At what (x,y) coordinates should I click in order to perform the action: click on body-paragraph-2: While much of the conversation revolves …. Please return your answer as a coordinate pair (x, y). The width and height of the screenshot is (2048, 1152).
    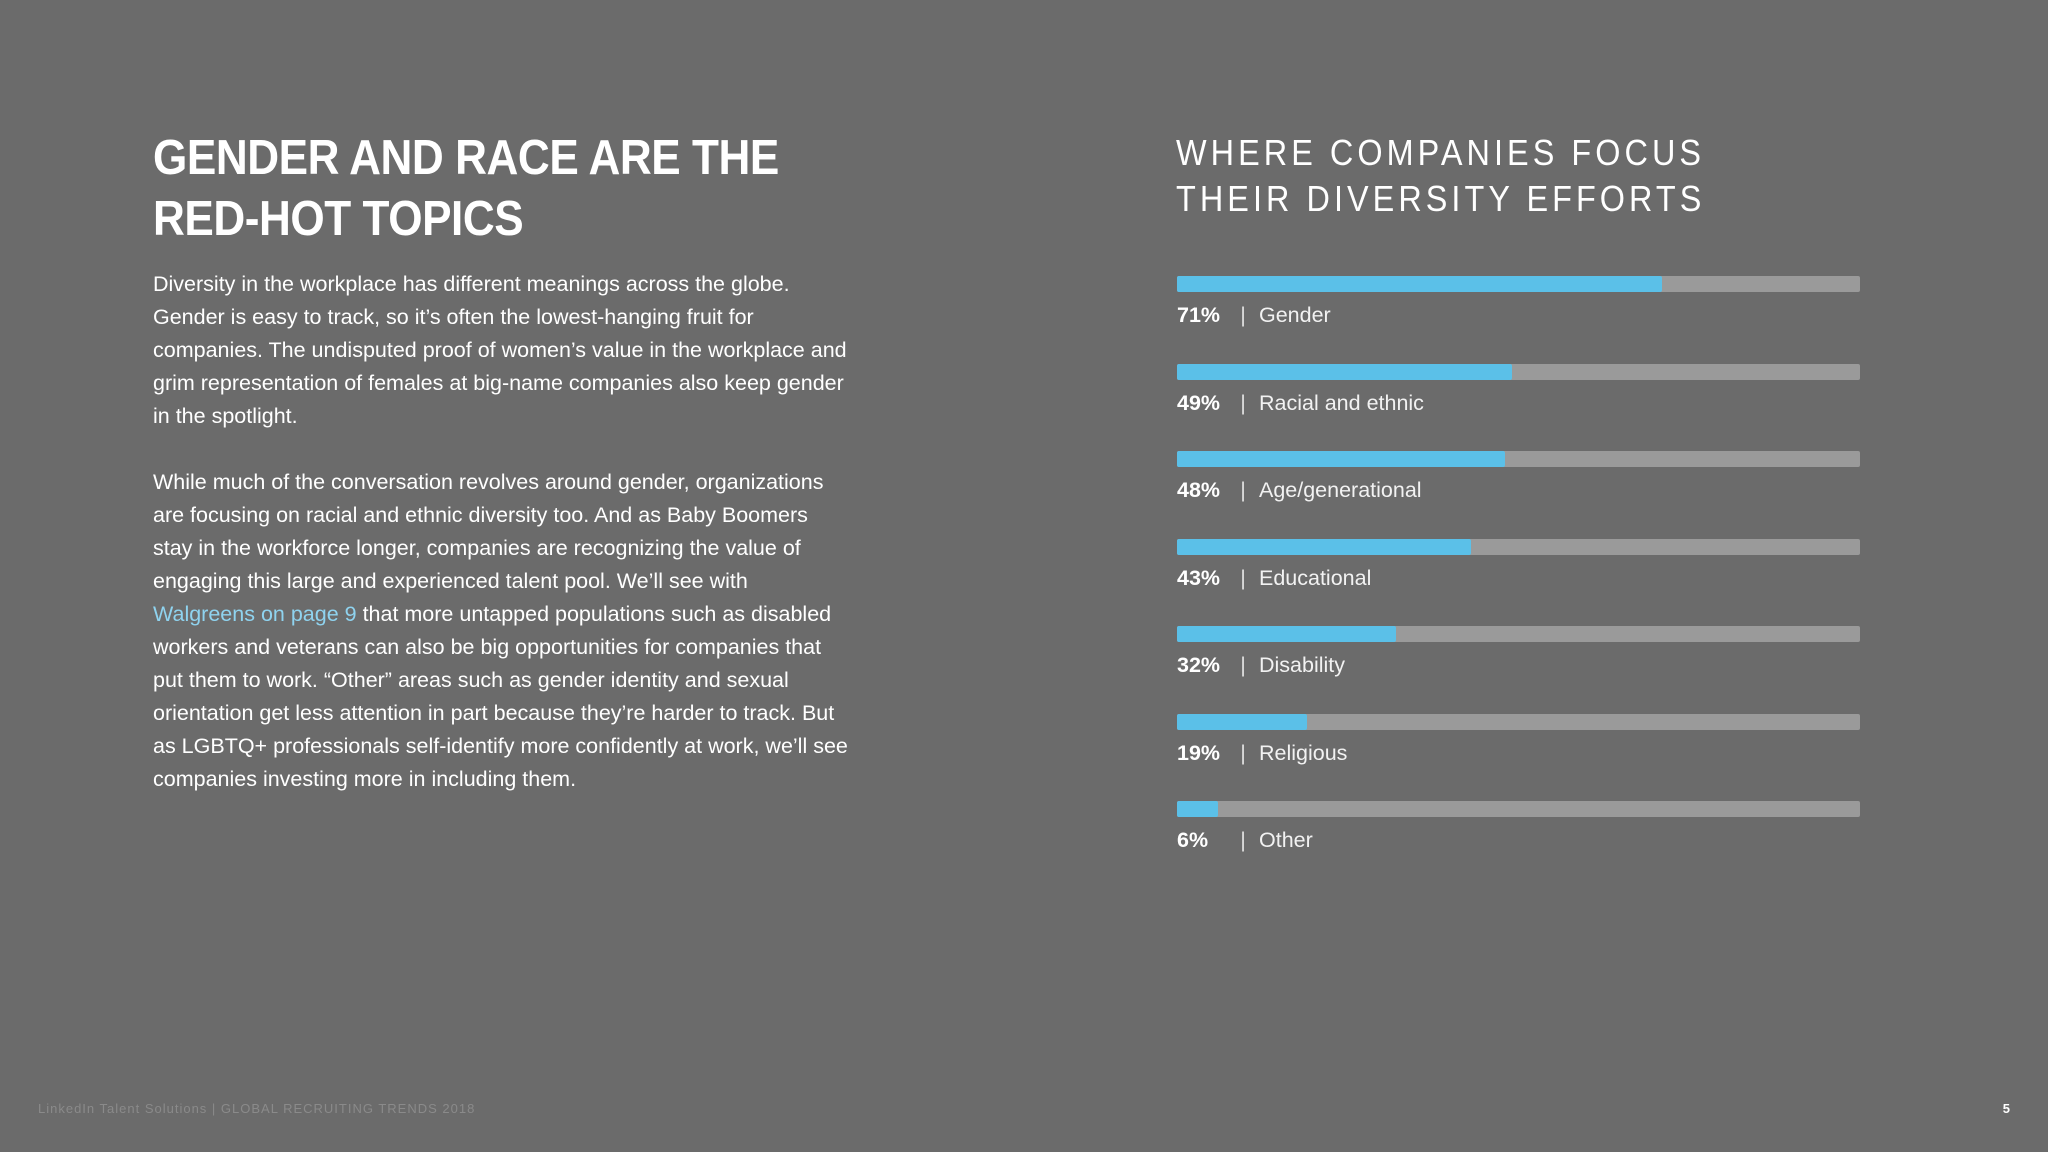
    Looking at the image, I should click on (503, 631).